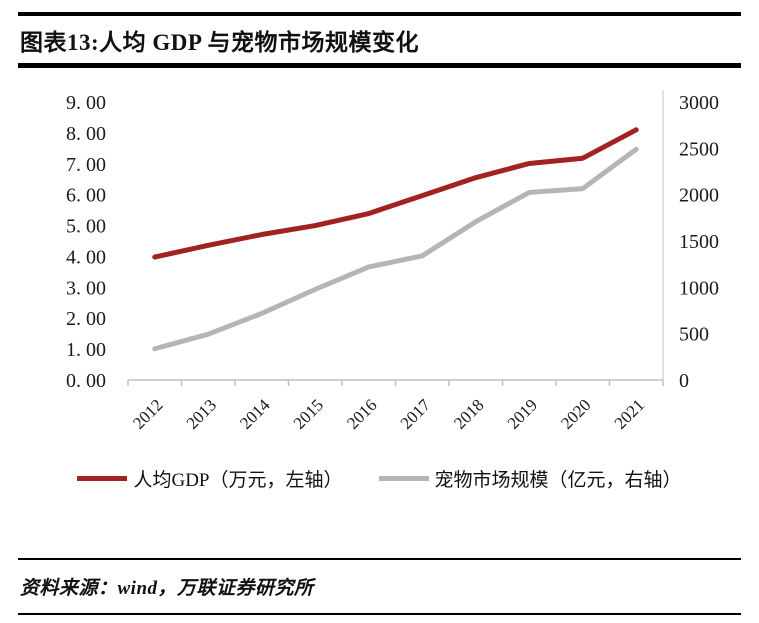 The image size is (759, 623). I want to click on svg-text: 2014, so click(255, 414).